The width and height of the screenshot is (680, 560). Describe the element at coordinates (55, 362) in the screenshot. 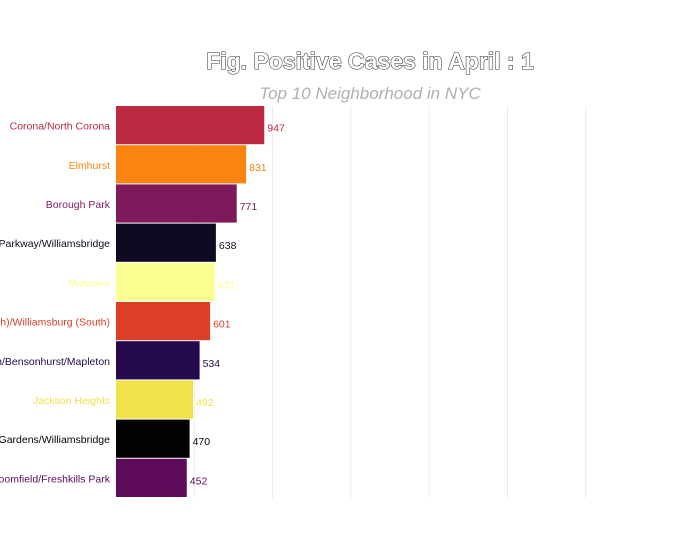

I see `category-label: Bath Beach/Bensonhurst/Mapleton` at that location.